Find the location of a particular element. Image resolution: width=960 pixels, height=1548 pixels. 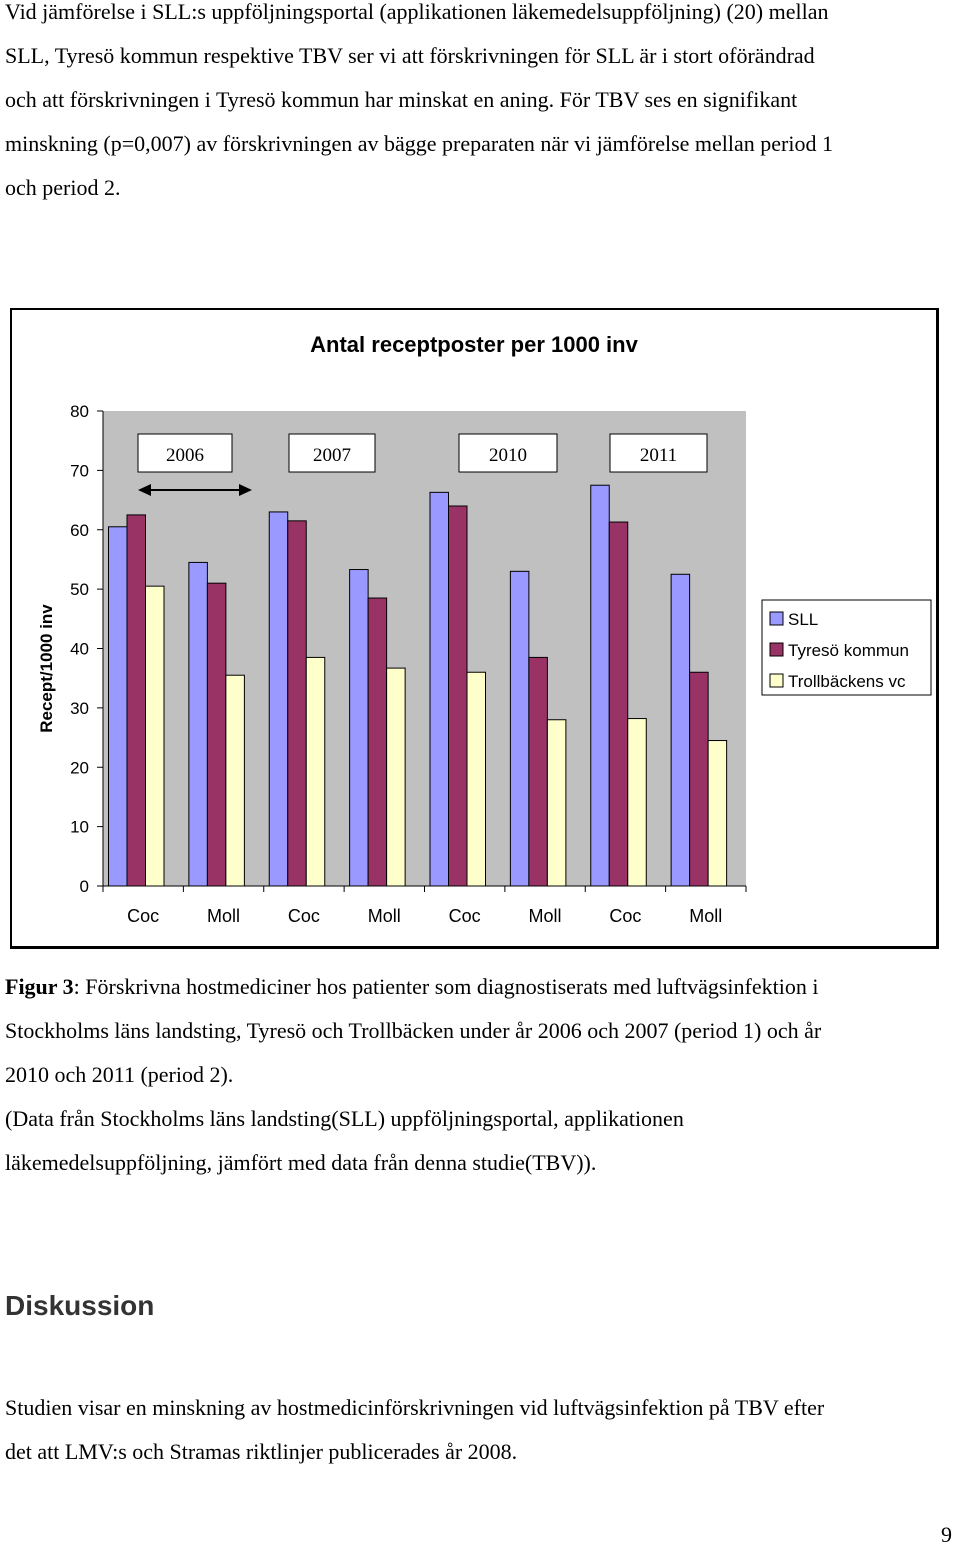

y-tick-label: 30 is located at coordinates (79, 708).